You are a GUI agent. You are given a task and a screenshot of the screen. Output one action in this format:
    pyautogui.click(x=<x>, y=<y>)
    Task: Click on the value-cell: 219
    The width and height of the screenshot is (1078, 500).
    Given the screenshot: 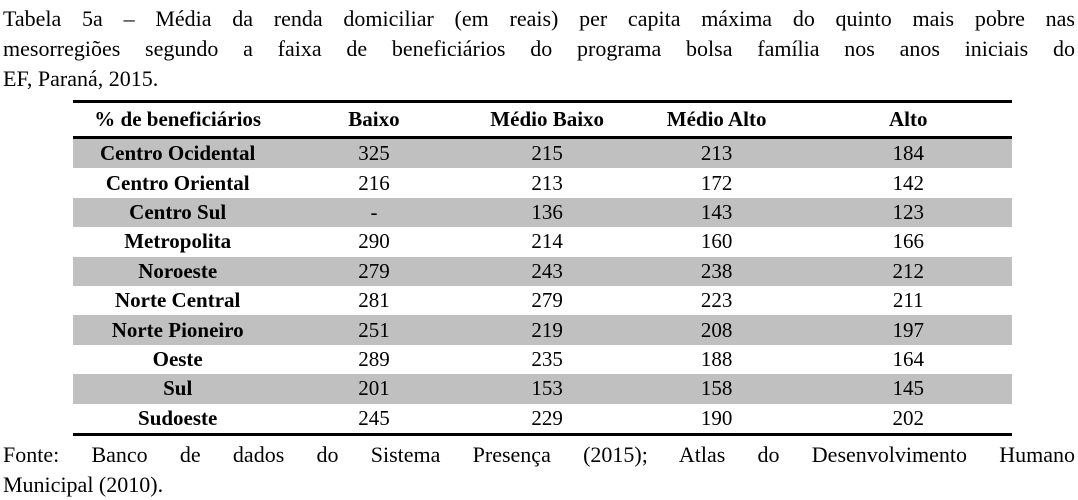 What is the action you would take?
    pyautogui.click(x=547, y=329)
    